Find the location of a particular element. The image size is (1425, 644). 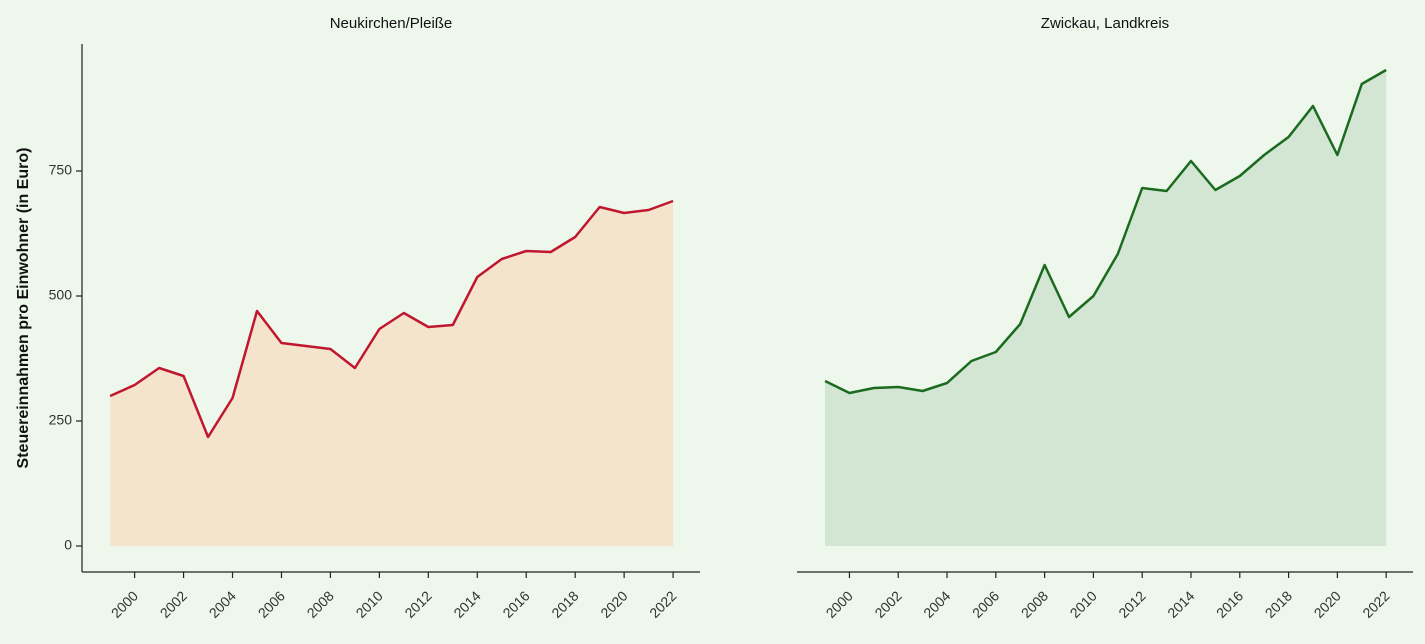

y-axis-label: Steuereinnahmen pro Einwohner (in Euro) is located at coordinates (23, 308).